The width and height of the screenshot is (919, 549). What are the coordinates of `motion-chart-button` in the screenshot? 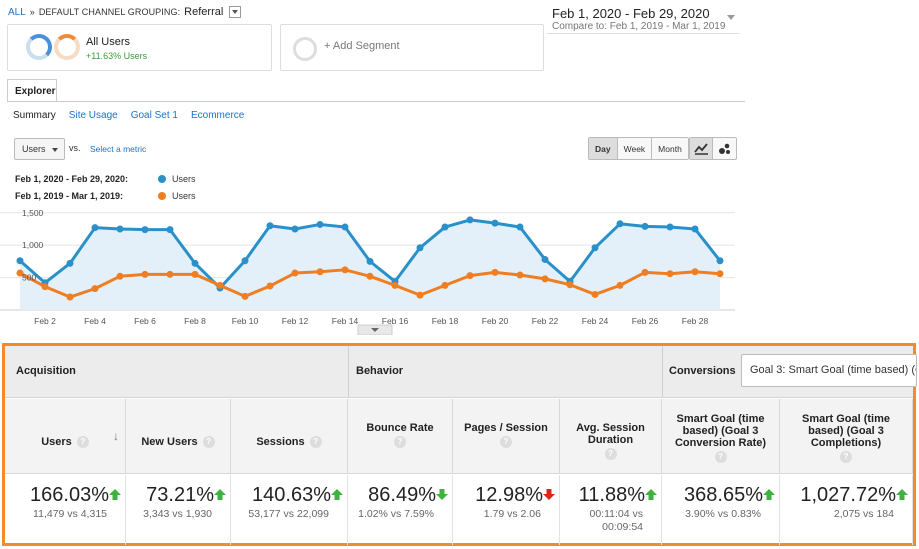 It's located at (724, 148).